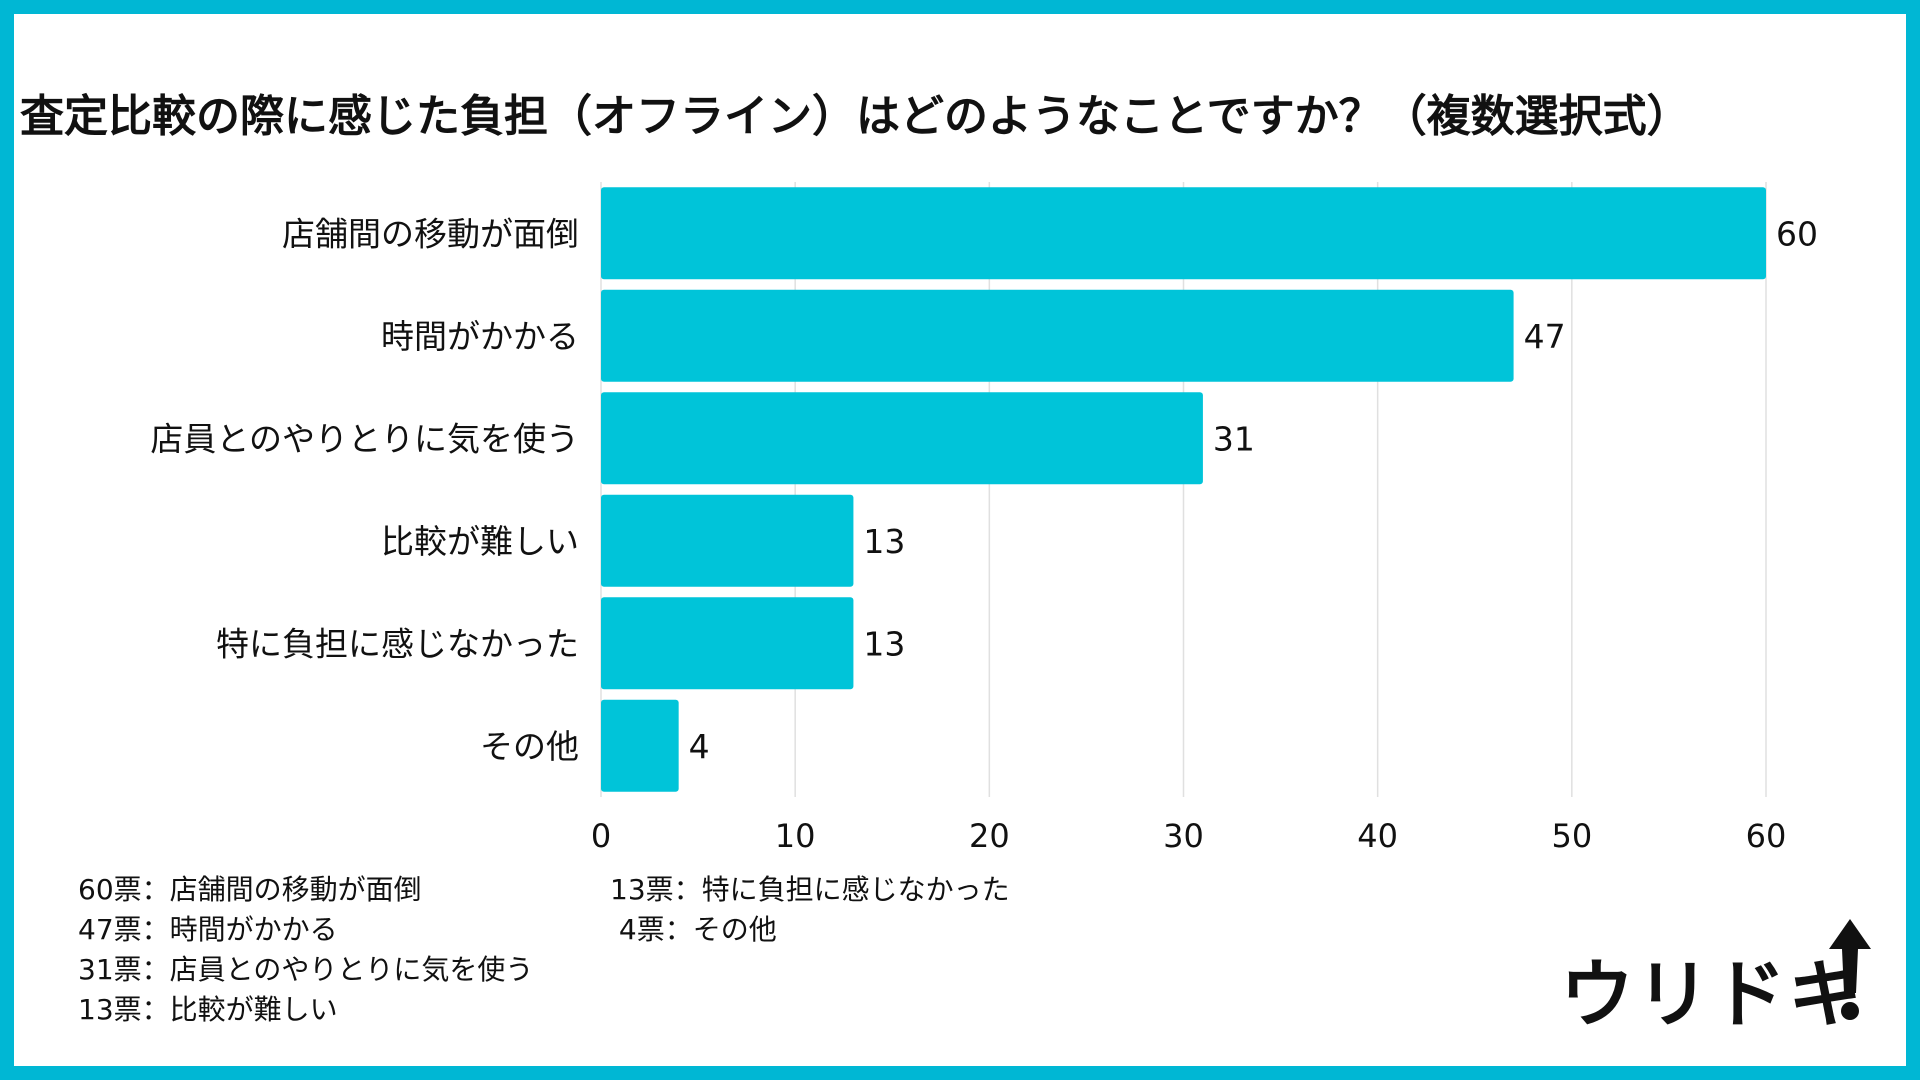  What do you see at coordinates (529, 746) in the screenshot?
I see `category-label: その他` at bounding box center [529, 746].